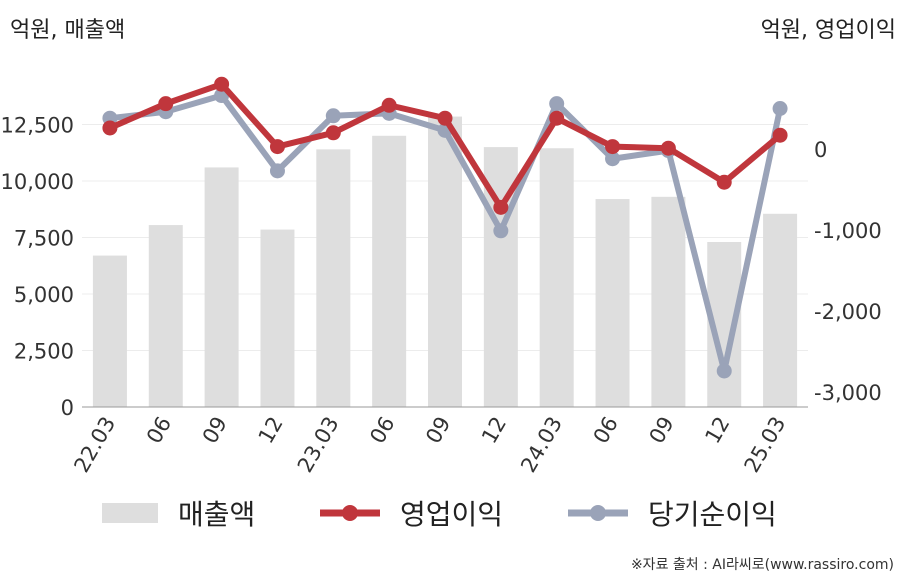  Describe the element at coordinates (94, 445) in the screenshot. I see `x-tick-label: 22.03` at that location.